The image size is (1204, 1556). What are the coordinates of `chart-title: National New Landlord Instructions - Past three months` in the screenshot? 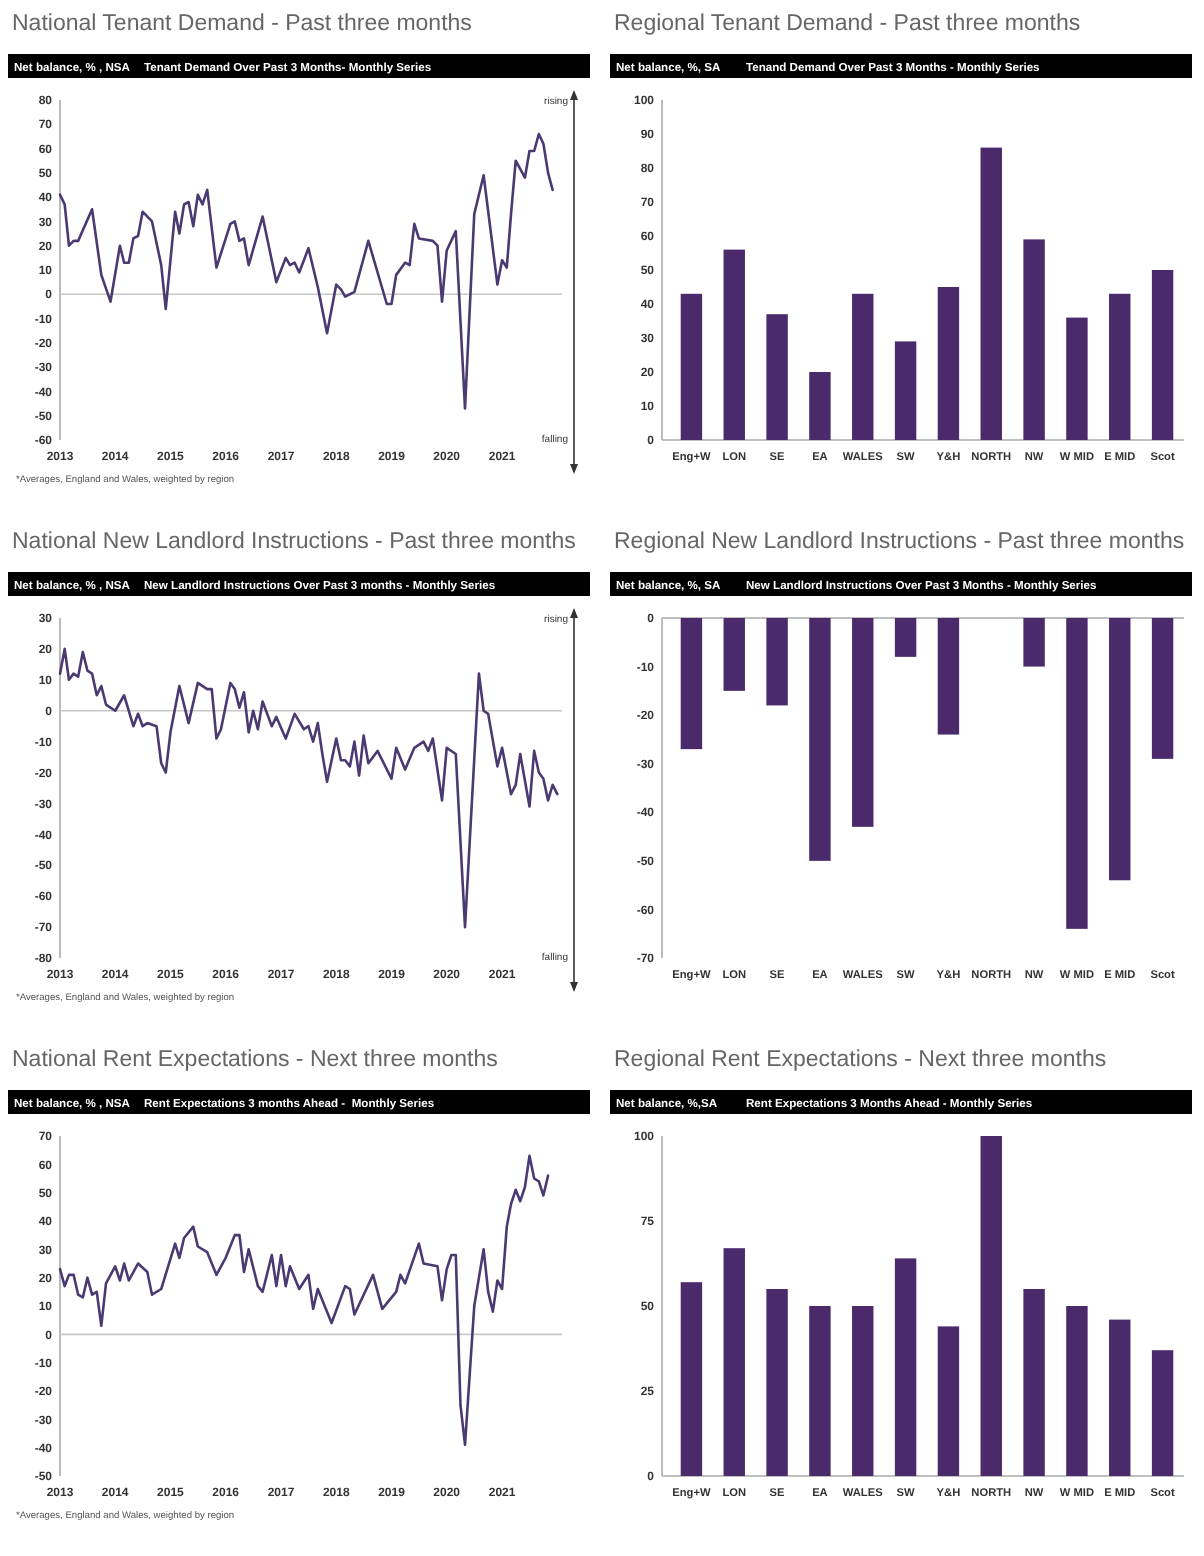 It's located at (294, 542).